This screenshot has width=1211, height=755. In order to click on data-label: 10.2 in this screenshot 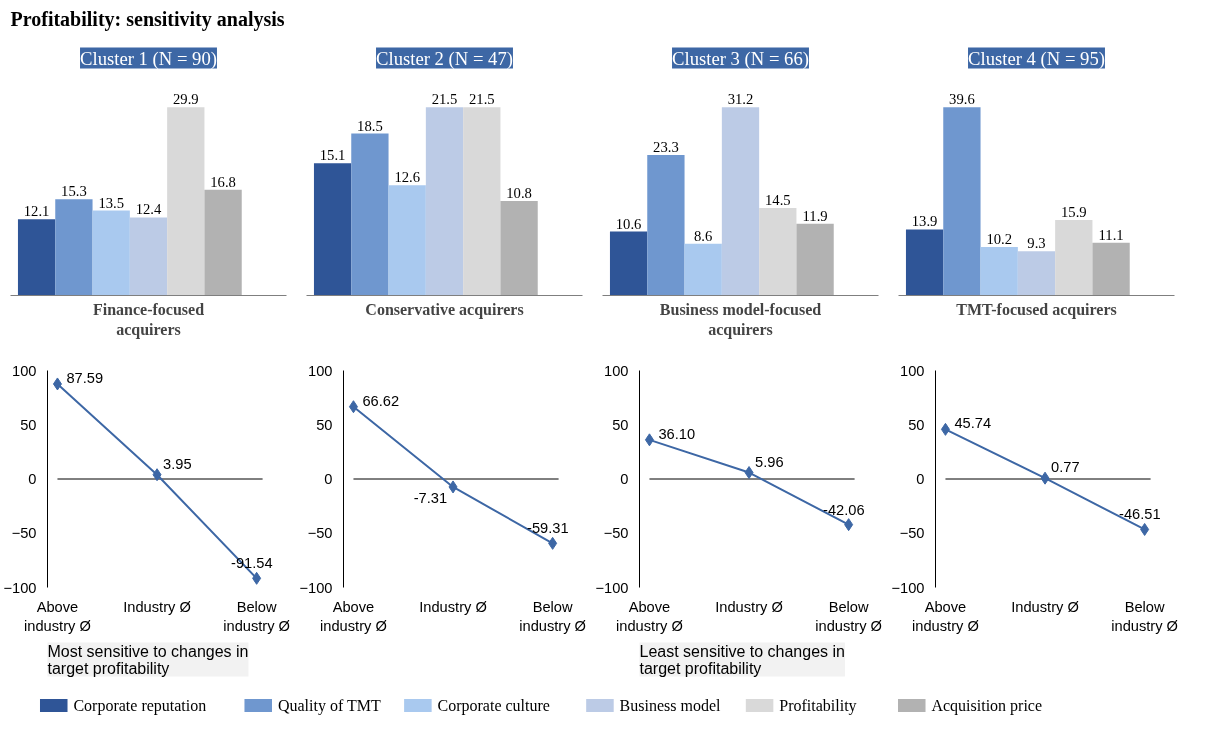, I will do `click(999, 239)`.